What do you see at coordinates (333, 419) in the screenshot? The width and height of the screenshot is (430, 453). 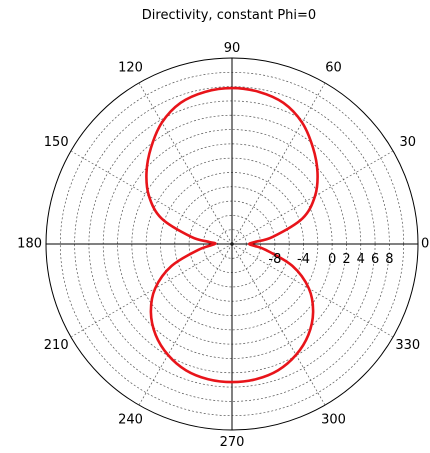 I see `angle-label-300: 300` at bounding box center [333, 419].